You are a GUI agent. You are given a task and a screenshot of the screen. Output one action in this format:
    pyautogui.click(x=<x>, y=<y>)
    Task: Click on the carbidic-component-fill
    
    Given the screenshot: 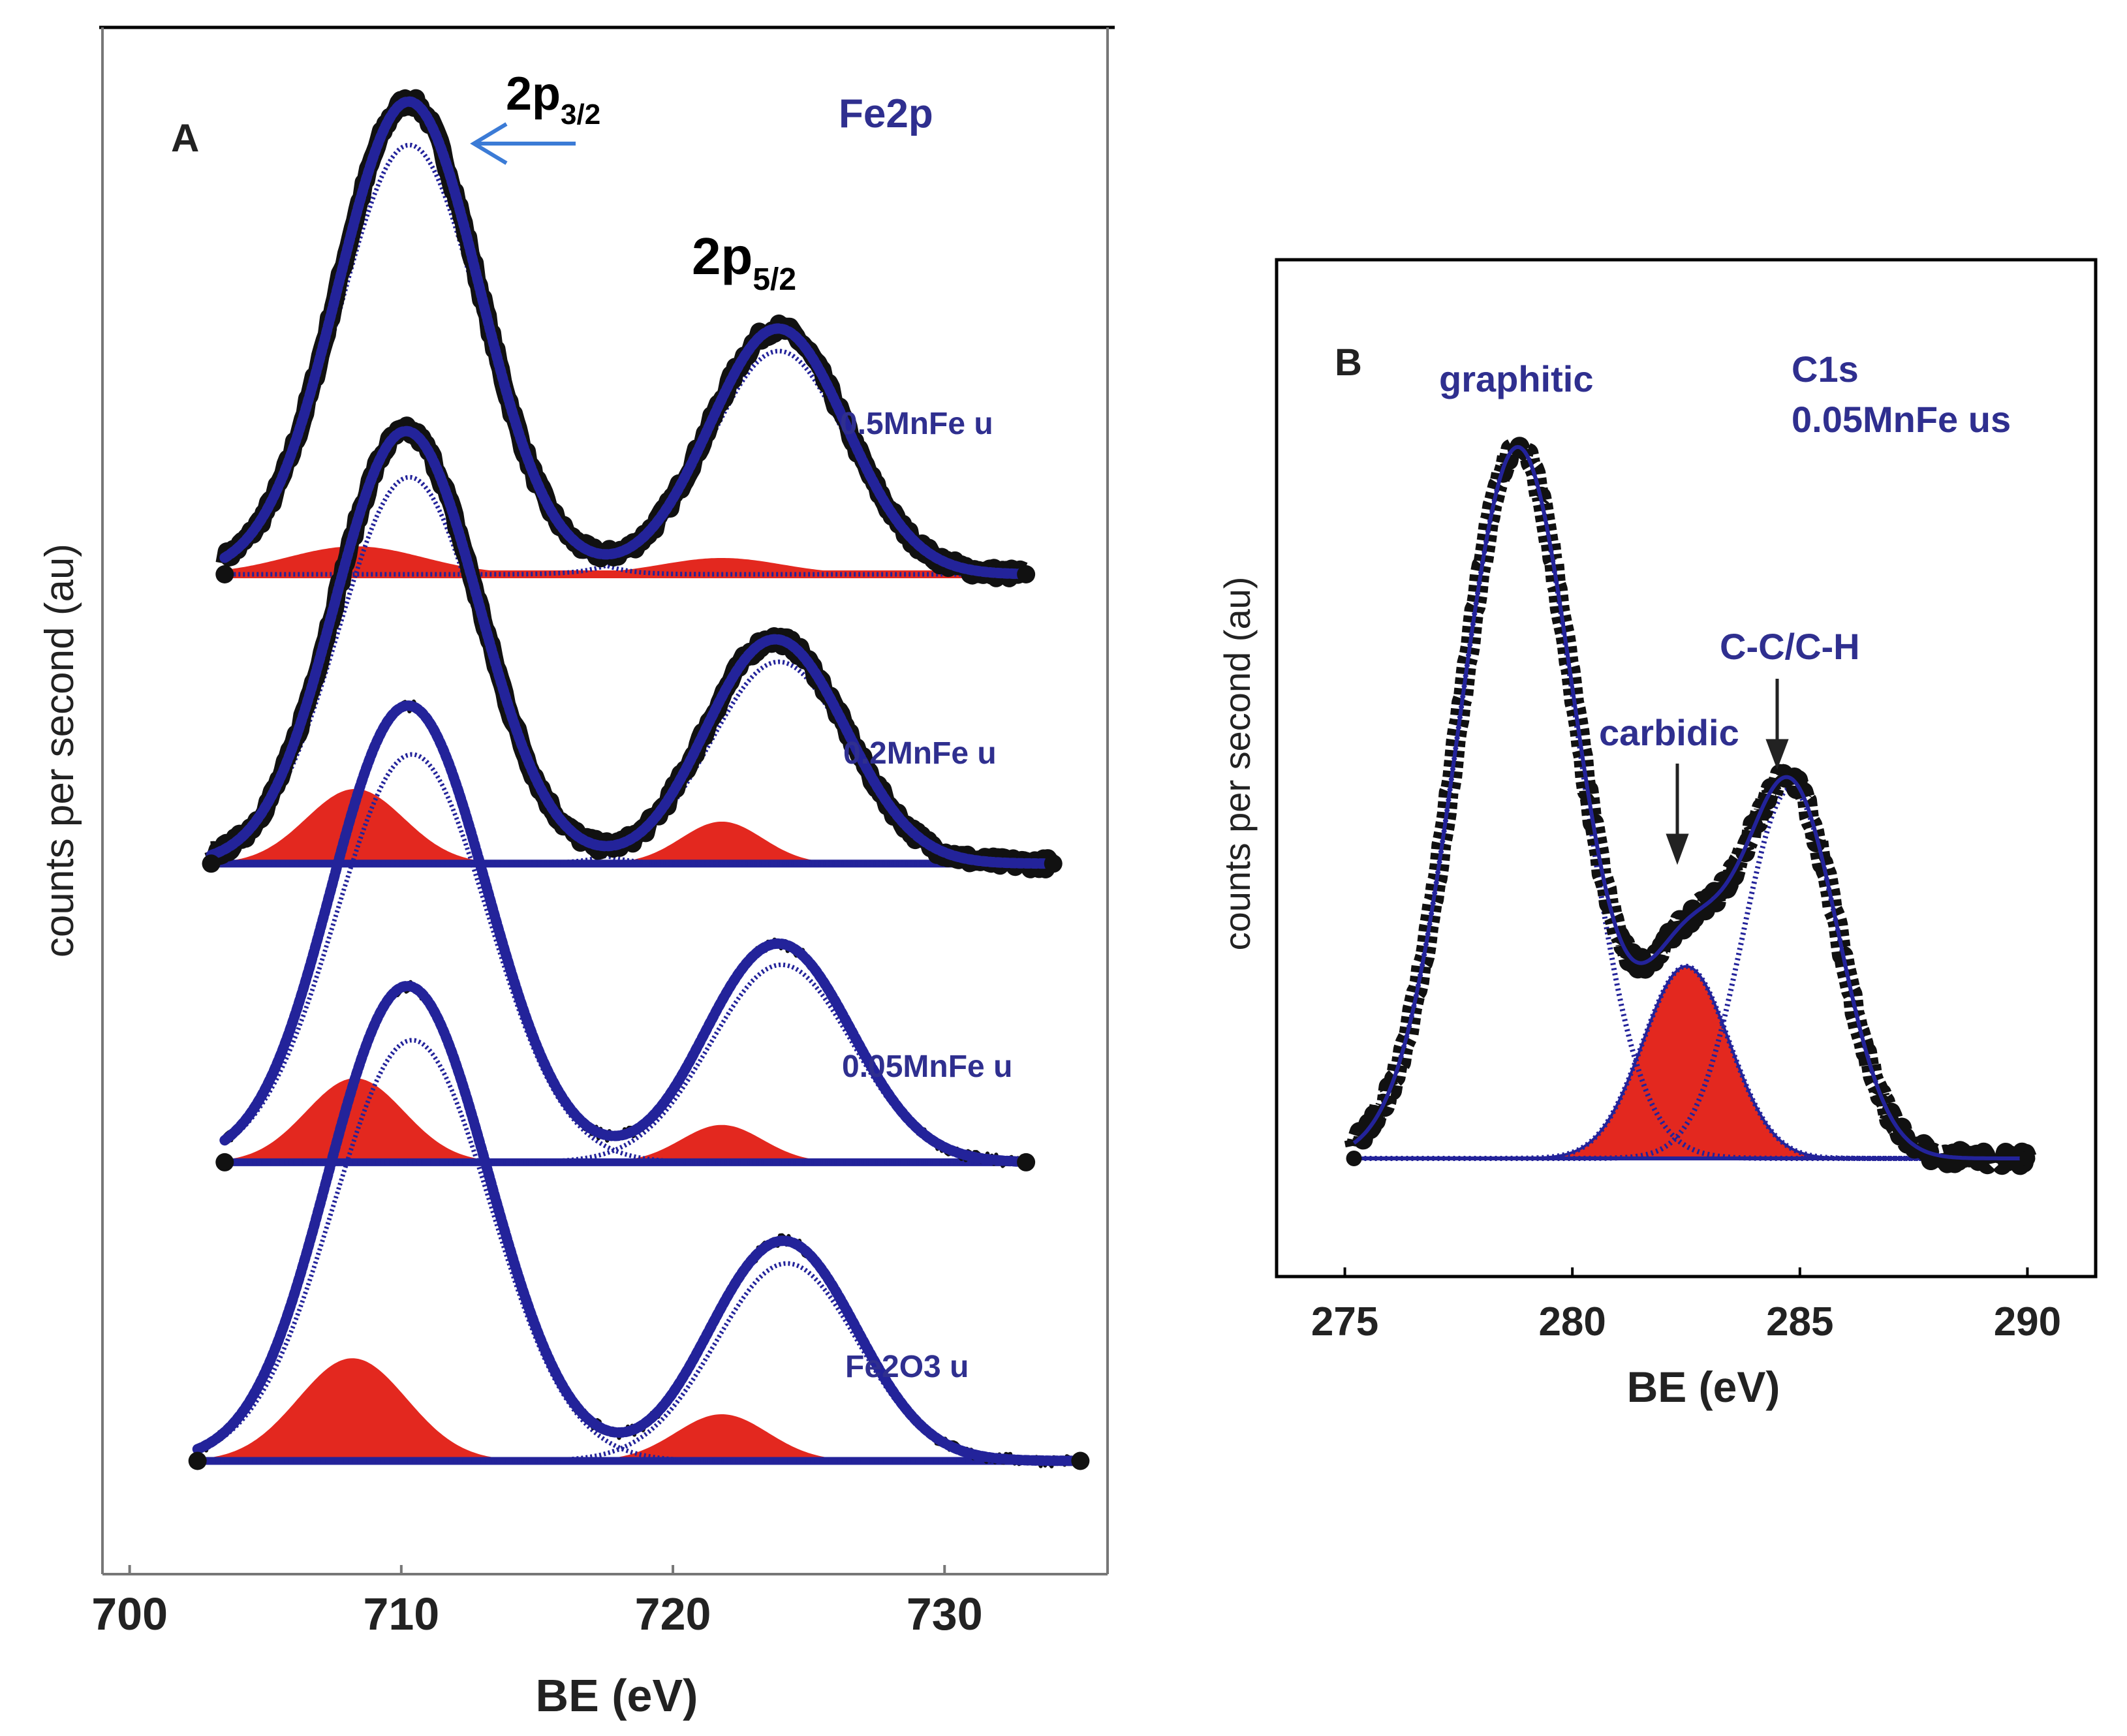 What is the action you would take?
    pyautogui.click(x=1691, y=1062)
    